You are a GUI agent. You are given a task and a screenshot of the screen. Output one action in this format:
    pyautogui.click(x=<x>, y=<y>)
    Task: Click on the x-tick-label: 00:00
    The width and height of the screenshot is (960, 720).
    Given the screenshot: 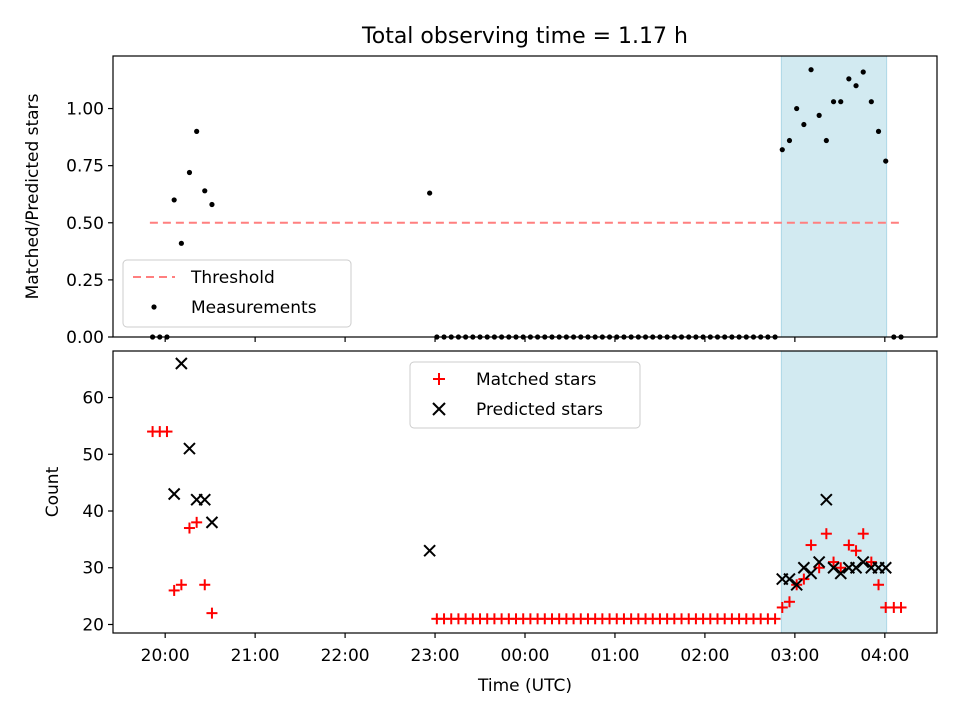 What is the action you would take?
    pyautogui.click(x=525, y=656)
    